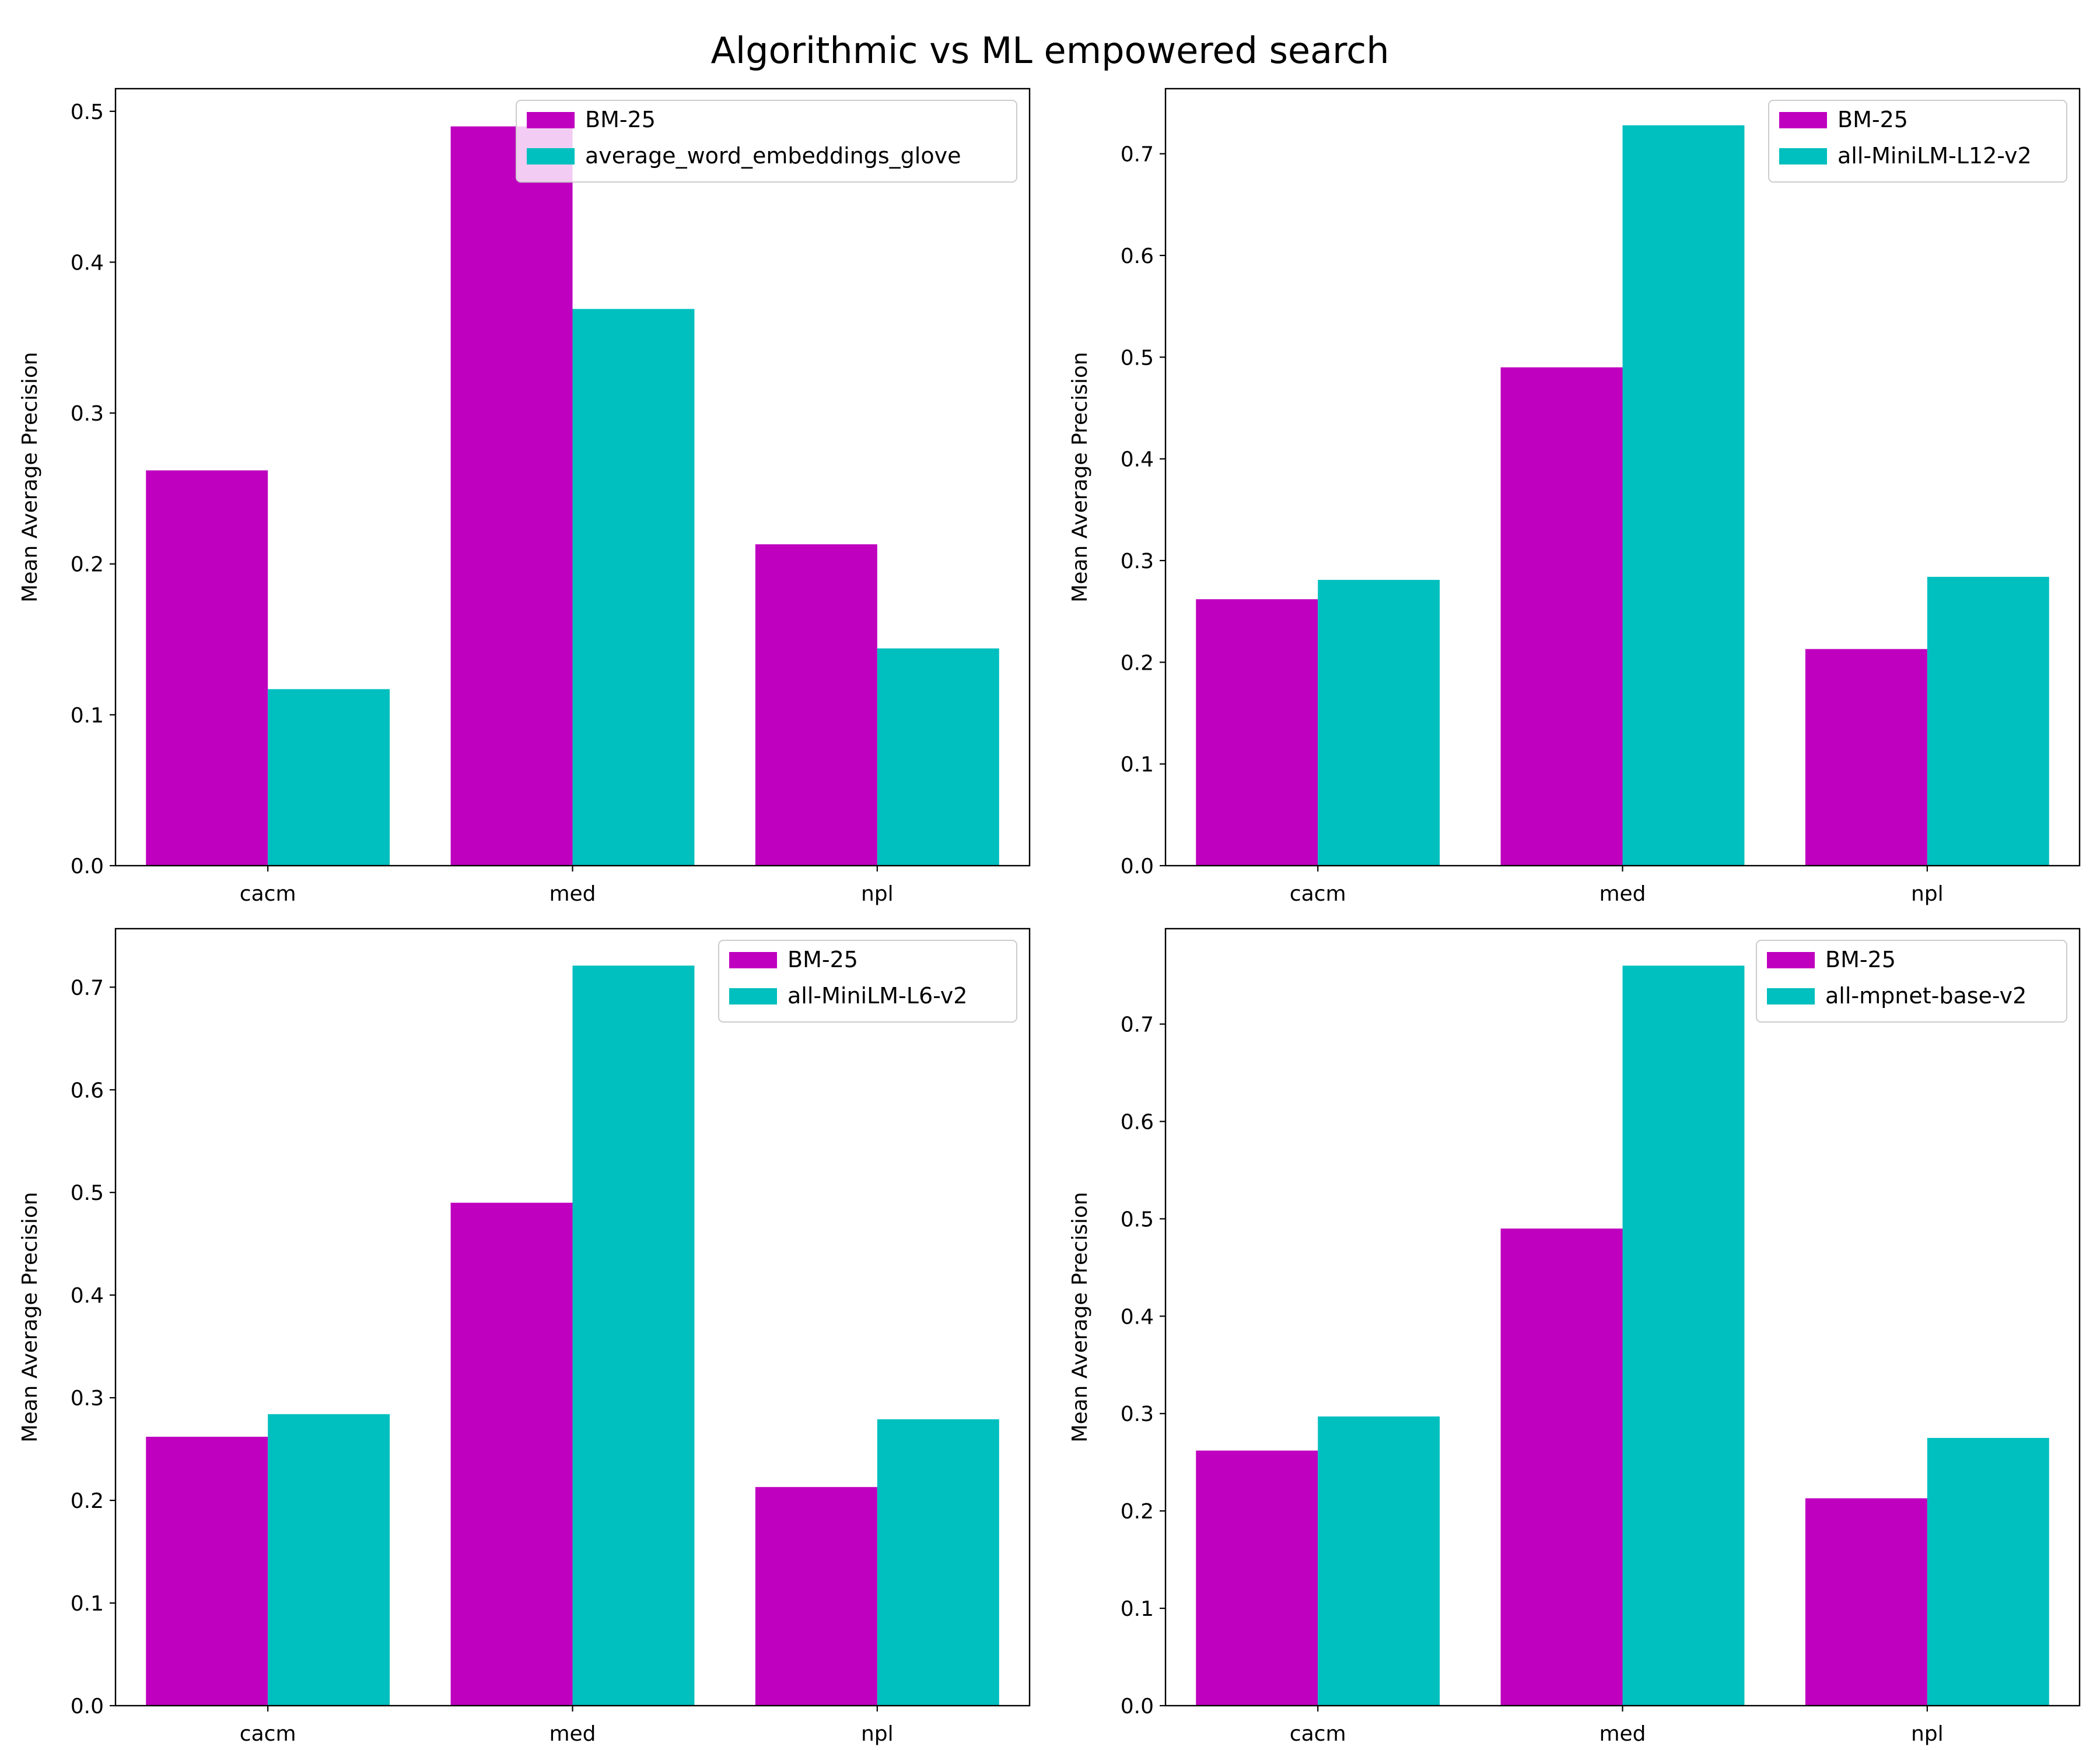 Image resolution: width=2100 pixels, height=1750 pixels. I want to click on legend-label: all-mpnet-base-v2, so click(1926, 996).